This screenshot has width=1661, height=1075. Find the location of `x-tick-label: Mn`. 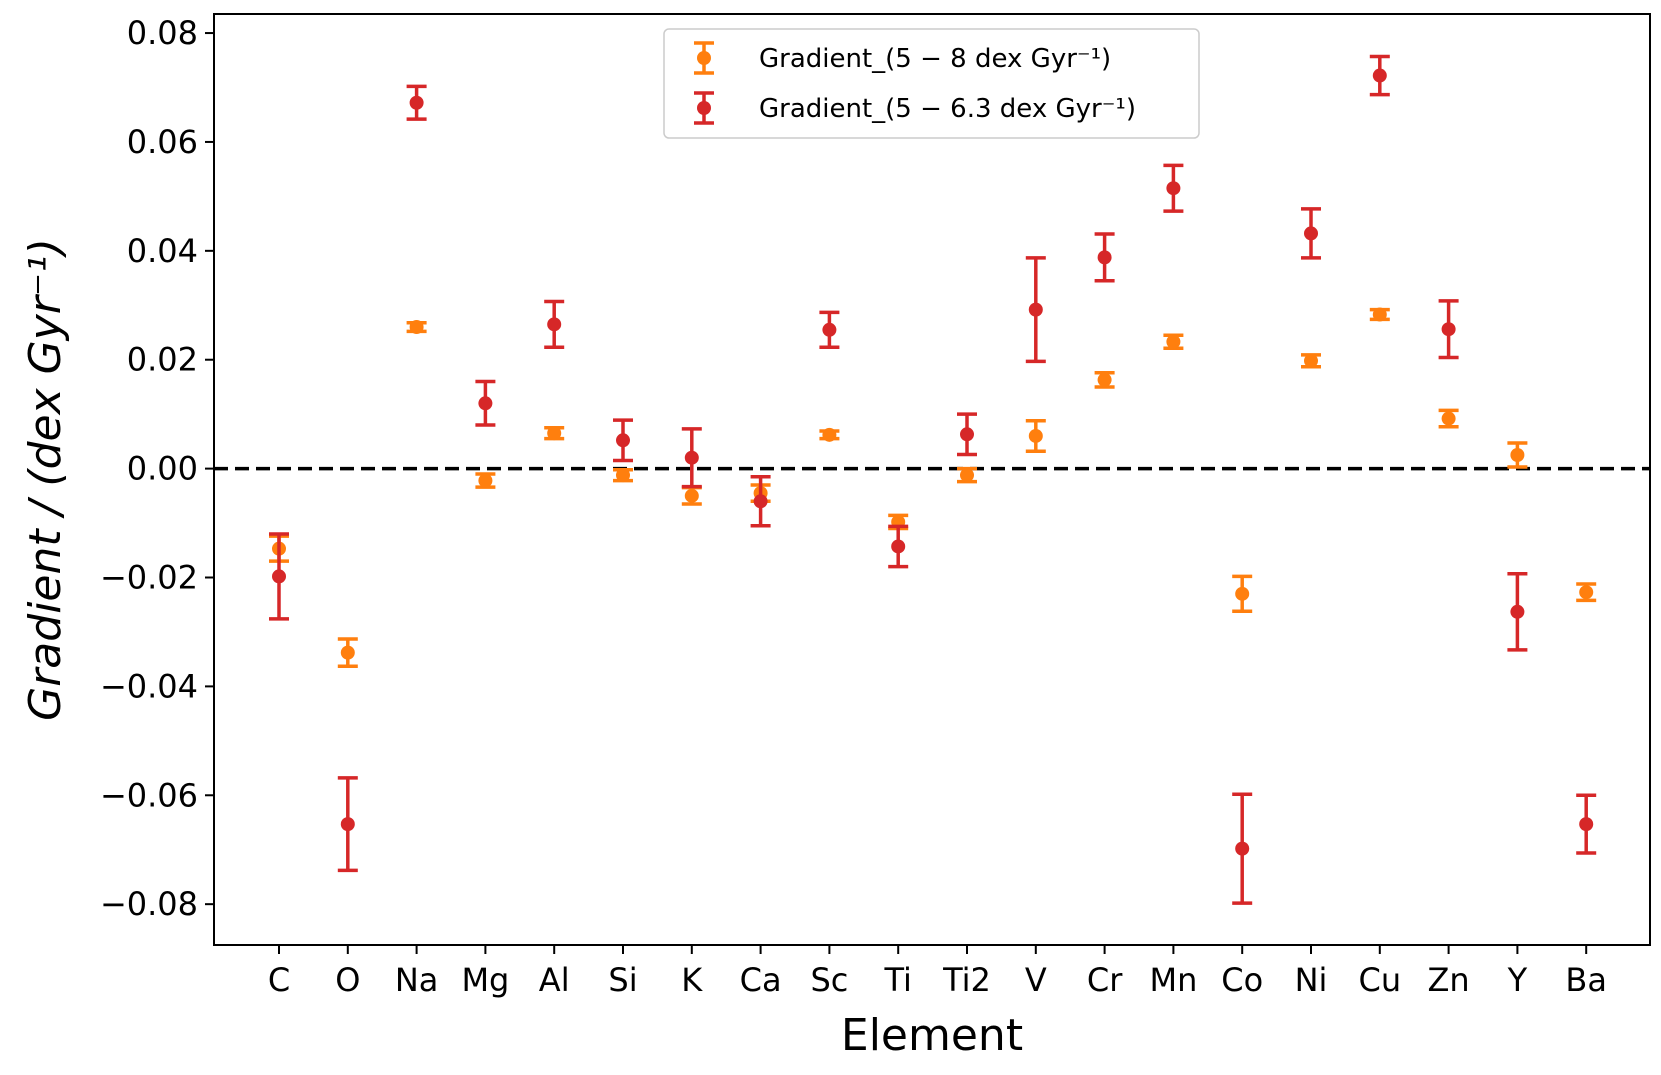

x-tick-label: Mn is located at coordinates (1173, 980).